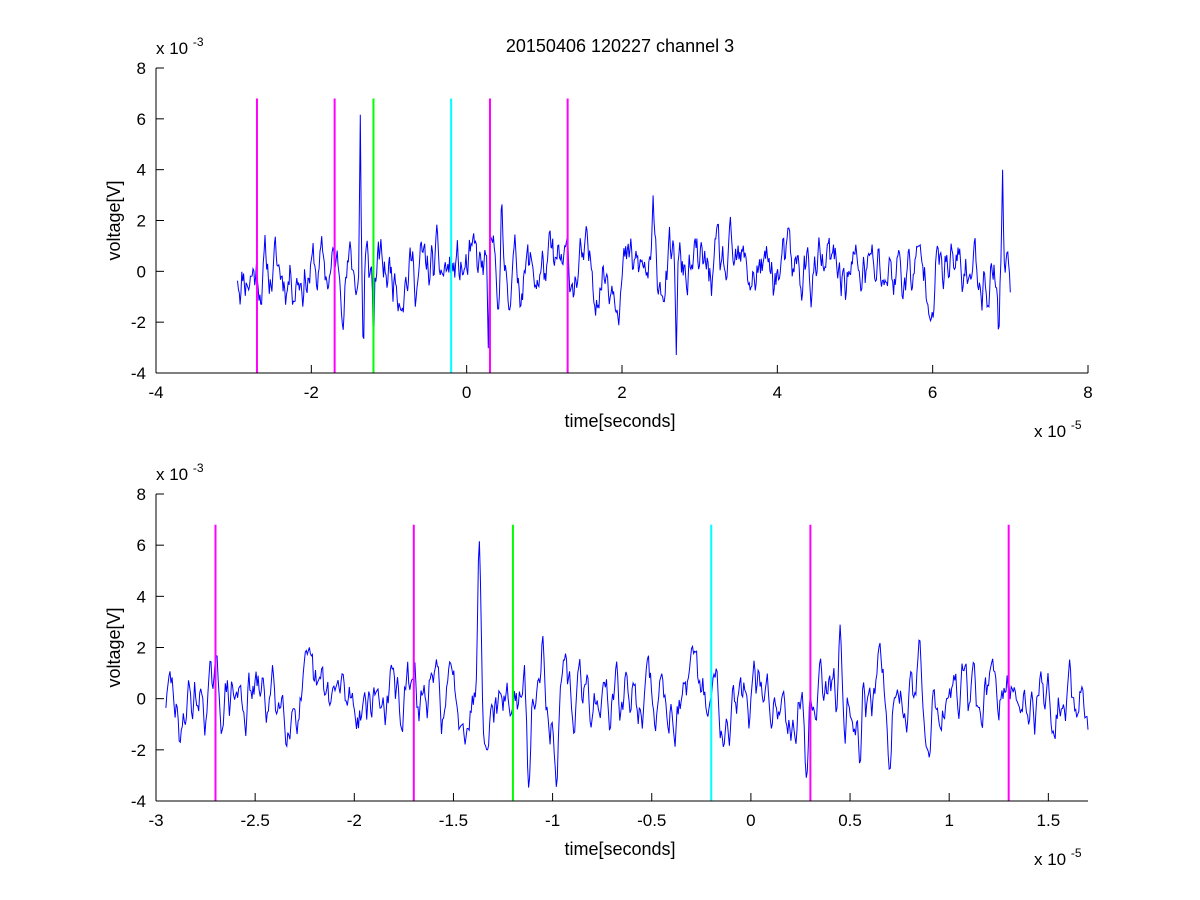 This screenshot has width=1200, height=900. Describe the element at coordinates (114, 647) in the screenshot. I see `y-axis-label-1: voltage[V]` at that location.